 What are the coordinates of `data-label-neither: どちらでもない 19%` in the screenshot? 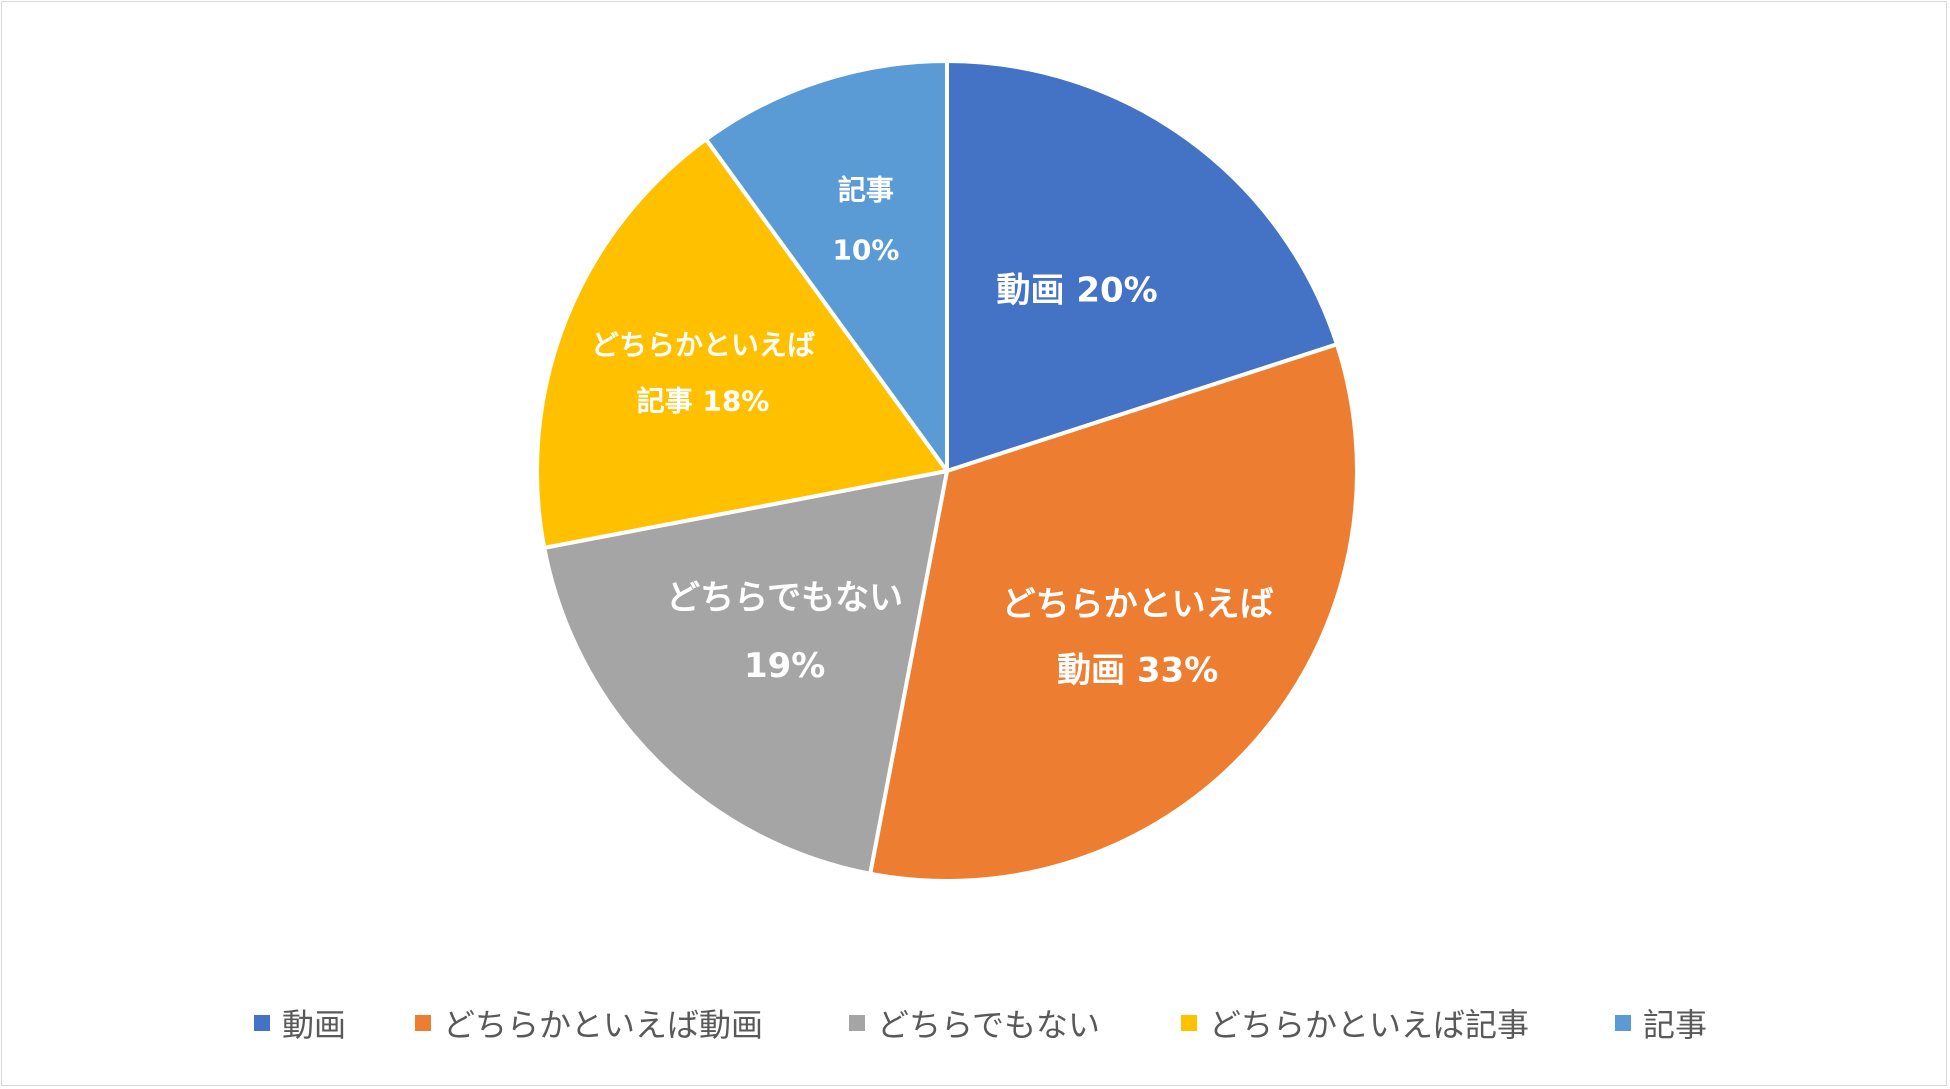 It's located at (784, 632).